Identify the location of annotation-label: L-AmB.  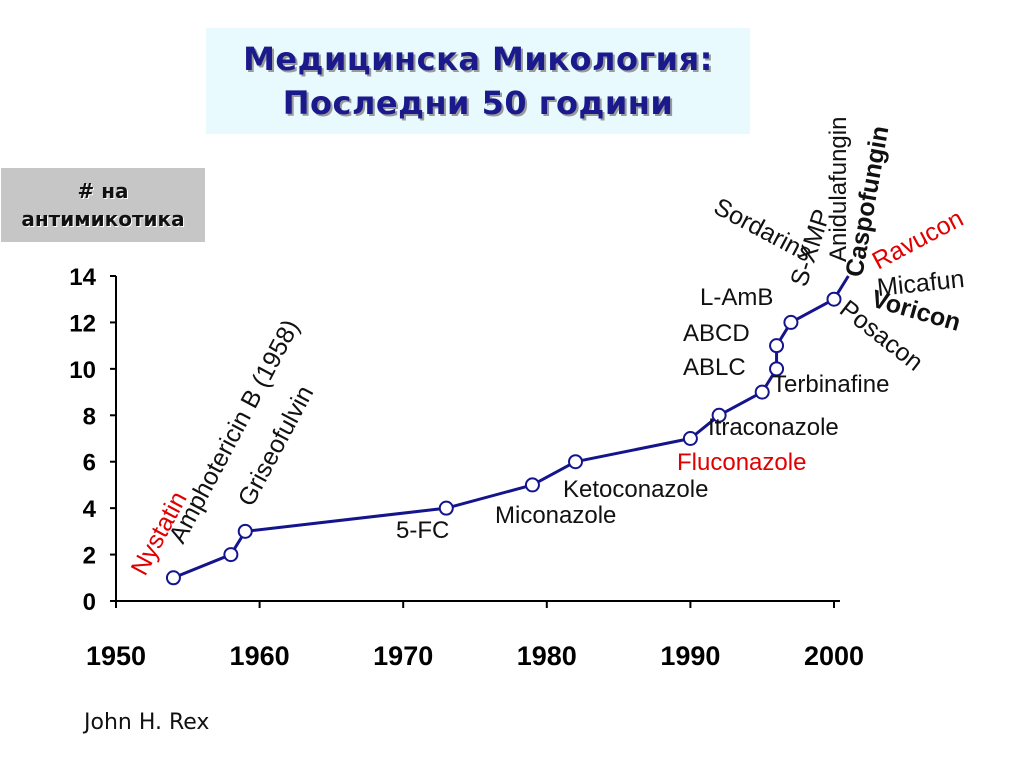
(736, 297).